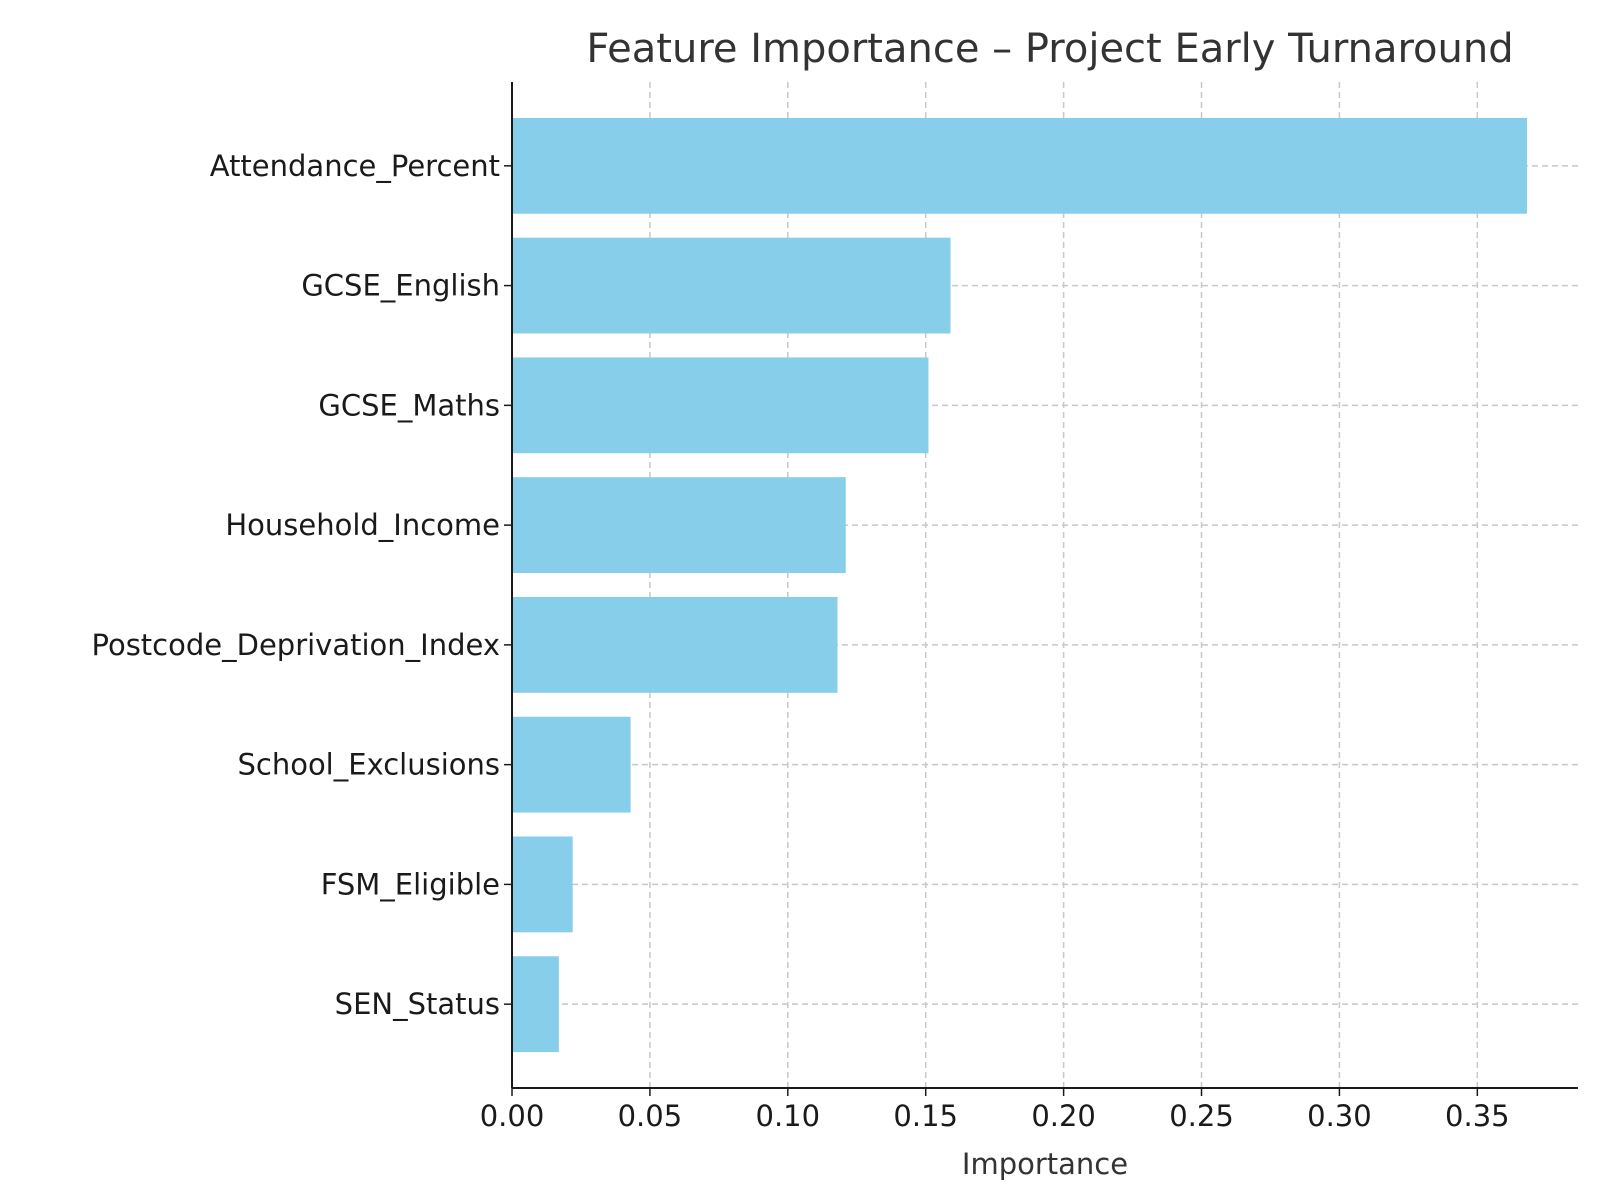 This screenshot has height=1200, width=1600. Describe the element at coordinates (1045, 1164) in the screenshot. I see `x-axis-label: Importance` at that location.